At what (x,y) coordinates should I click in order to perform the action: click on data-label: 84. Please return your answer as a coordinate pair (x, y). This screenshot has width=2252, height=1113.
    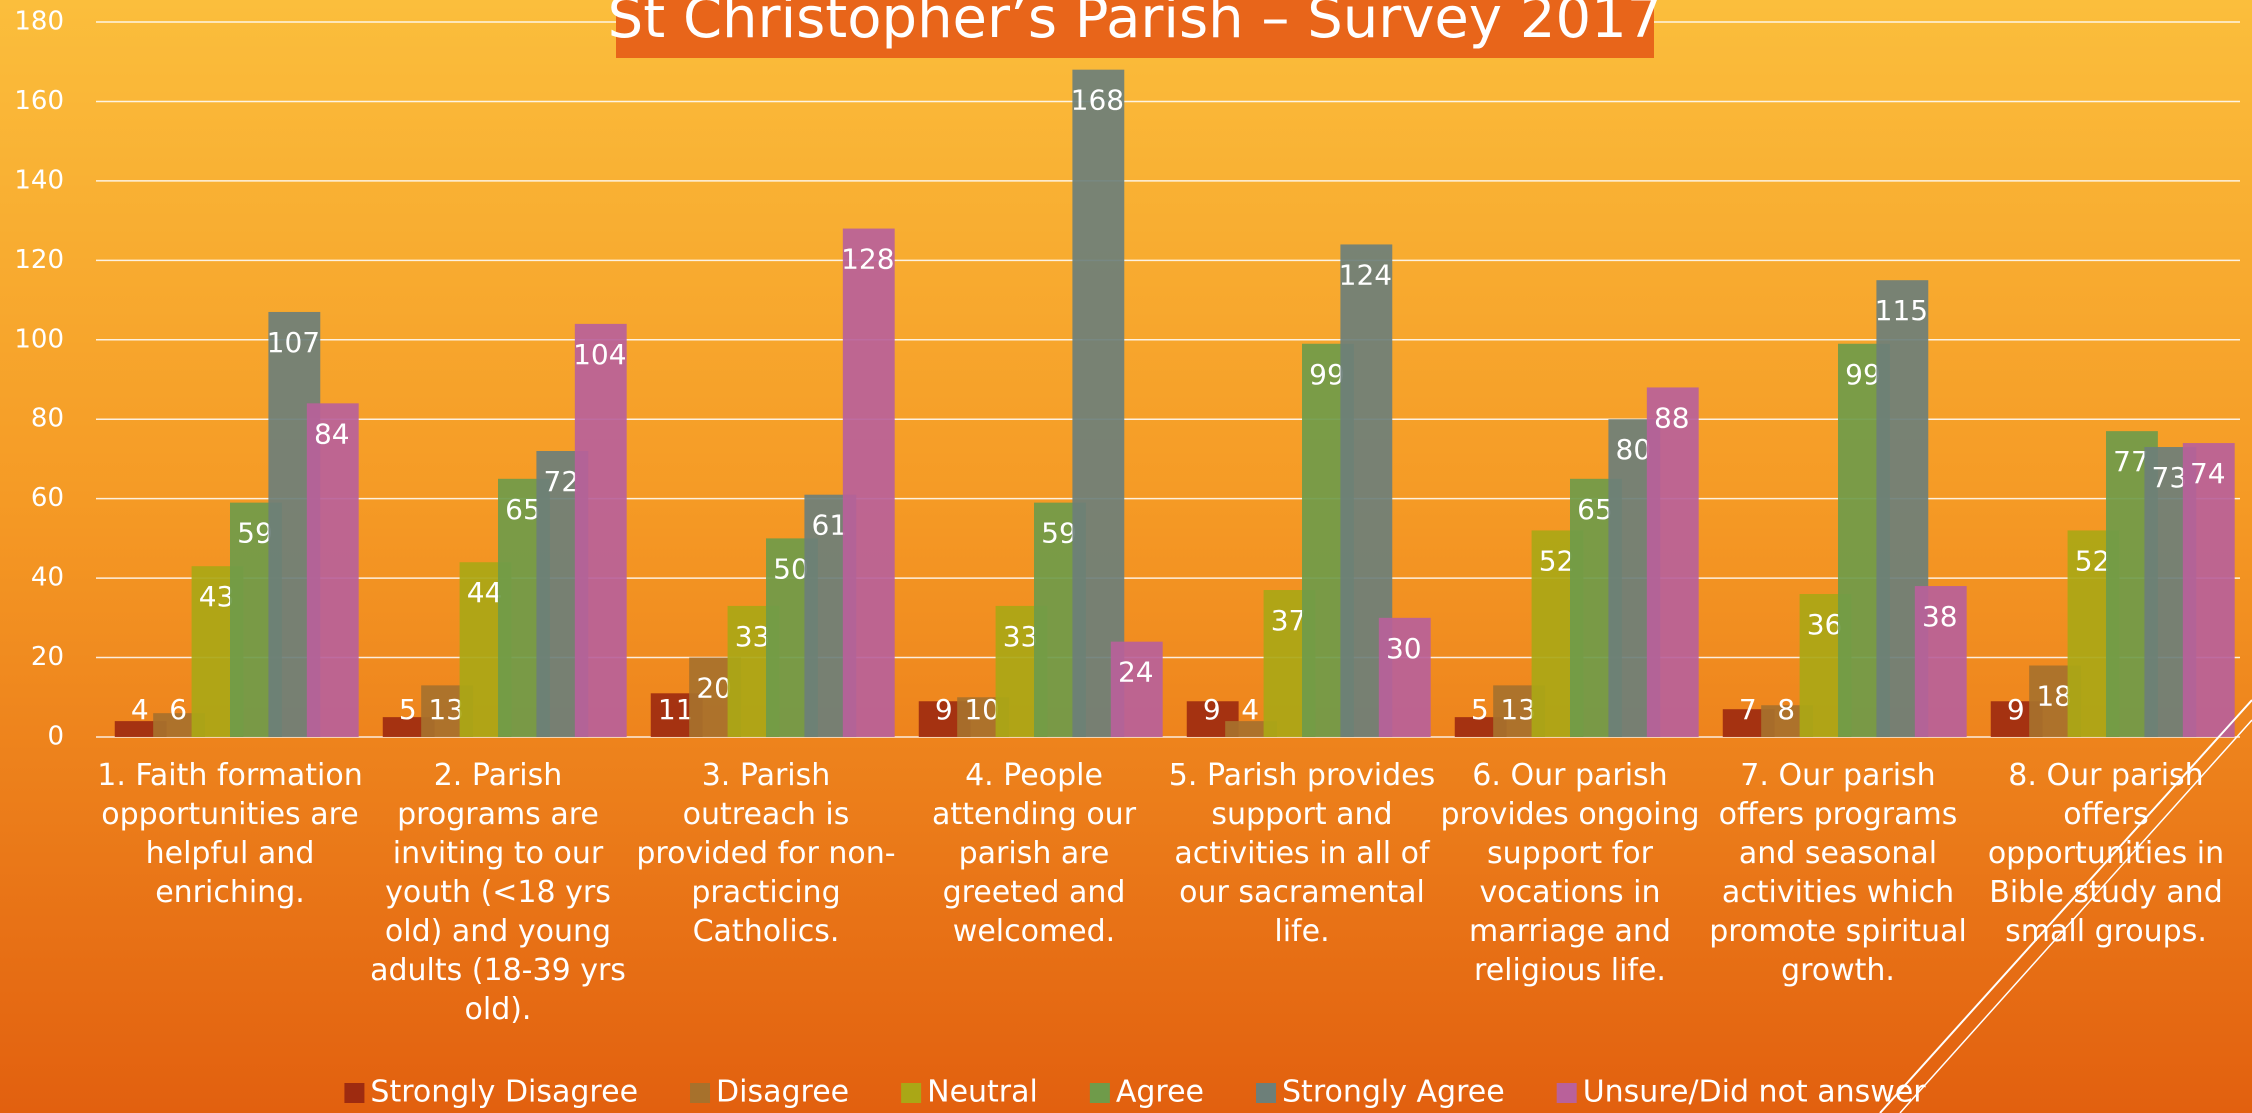
    Looking at the image, I should click on (332, 433).